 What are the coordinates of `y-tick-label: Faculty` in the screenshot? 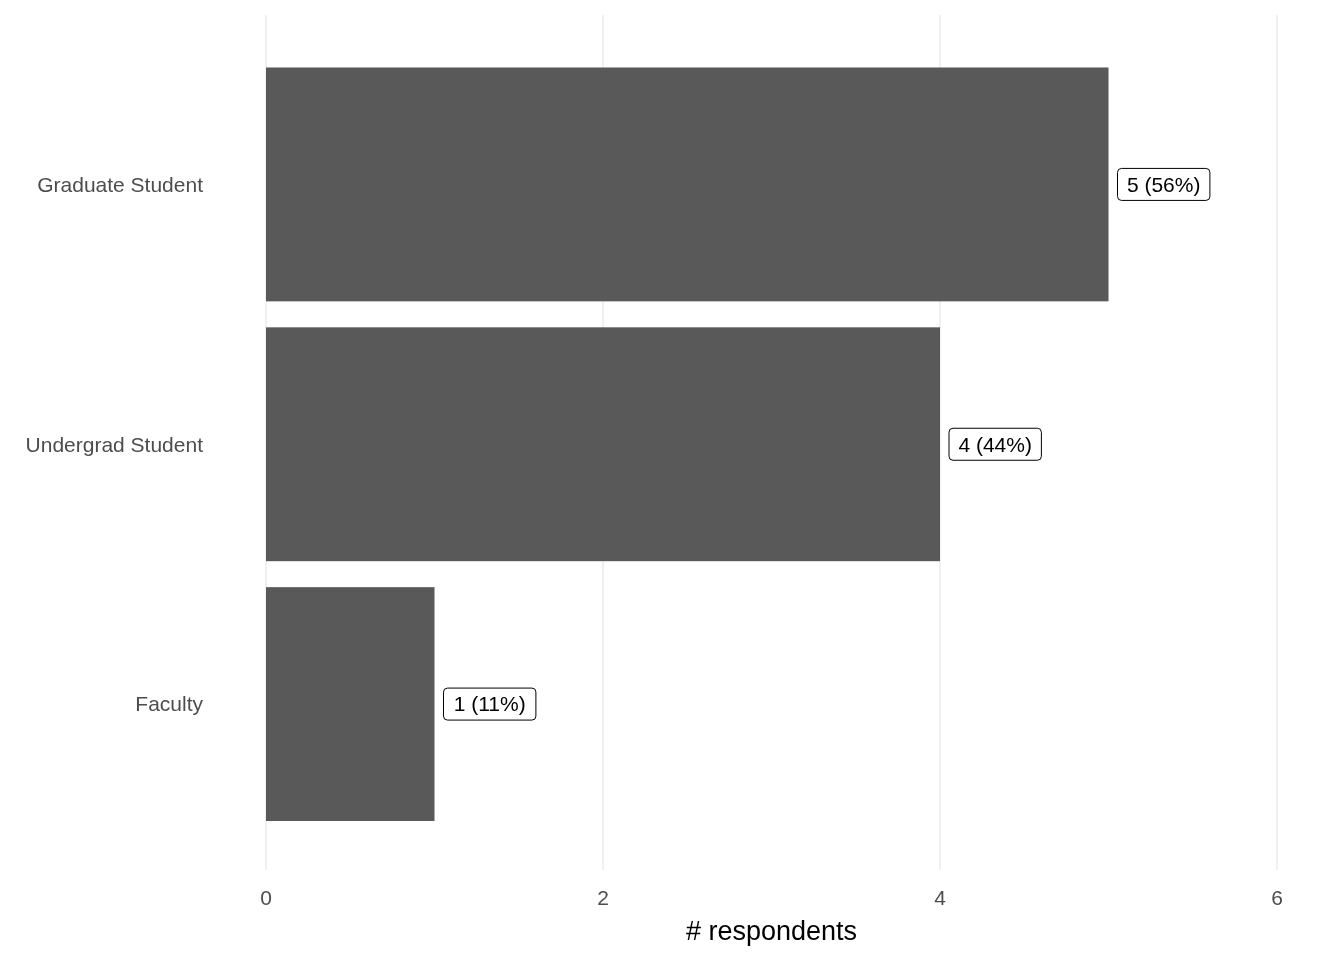 It's located at (169, 704).